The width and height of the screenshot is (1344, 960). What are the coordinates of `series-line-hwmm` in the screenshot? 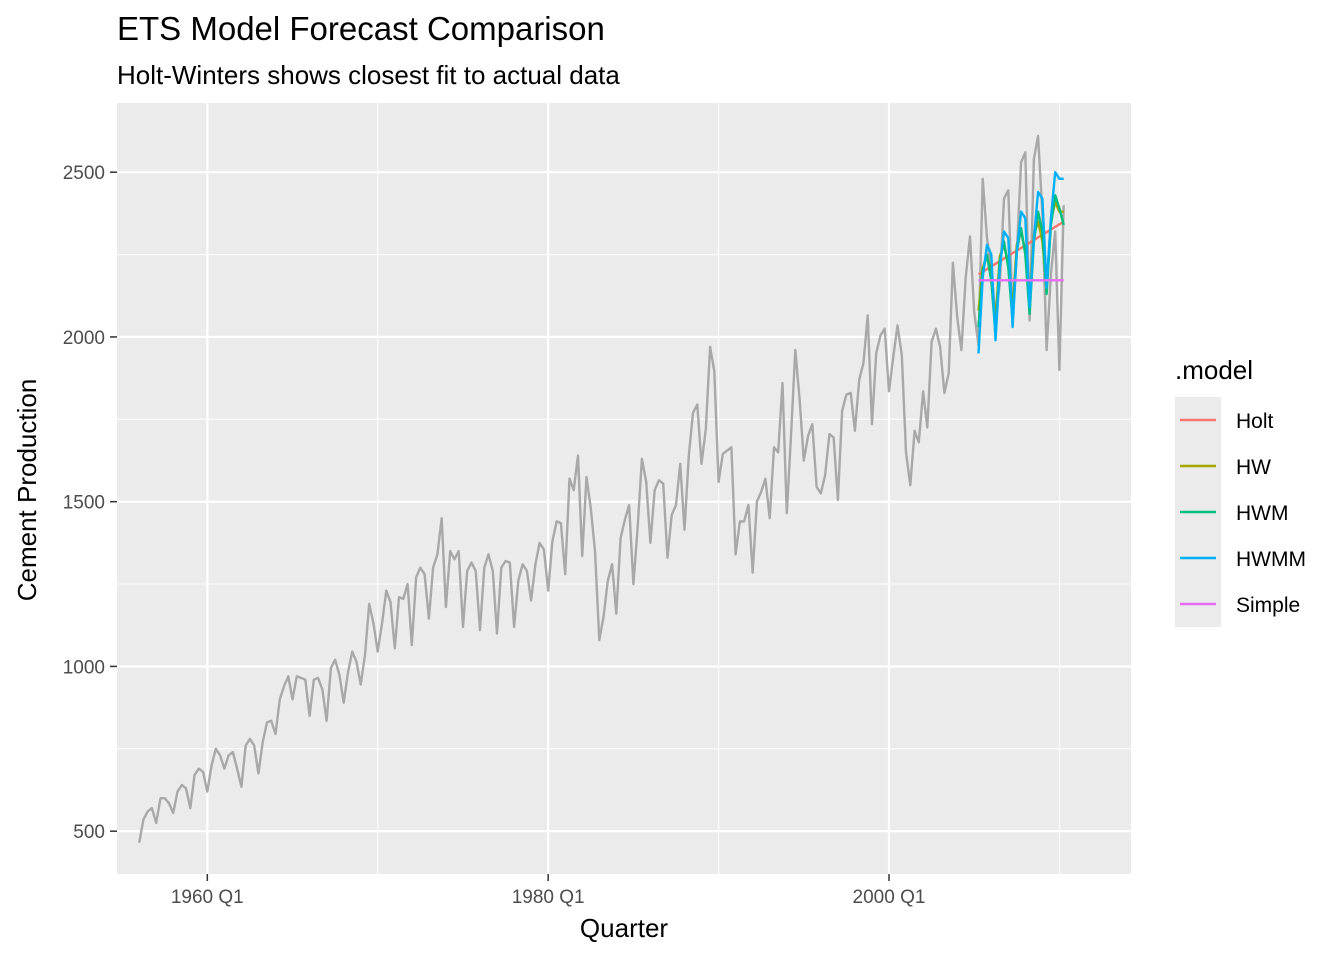 It's located at (1020, 262).